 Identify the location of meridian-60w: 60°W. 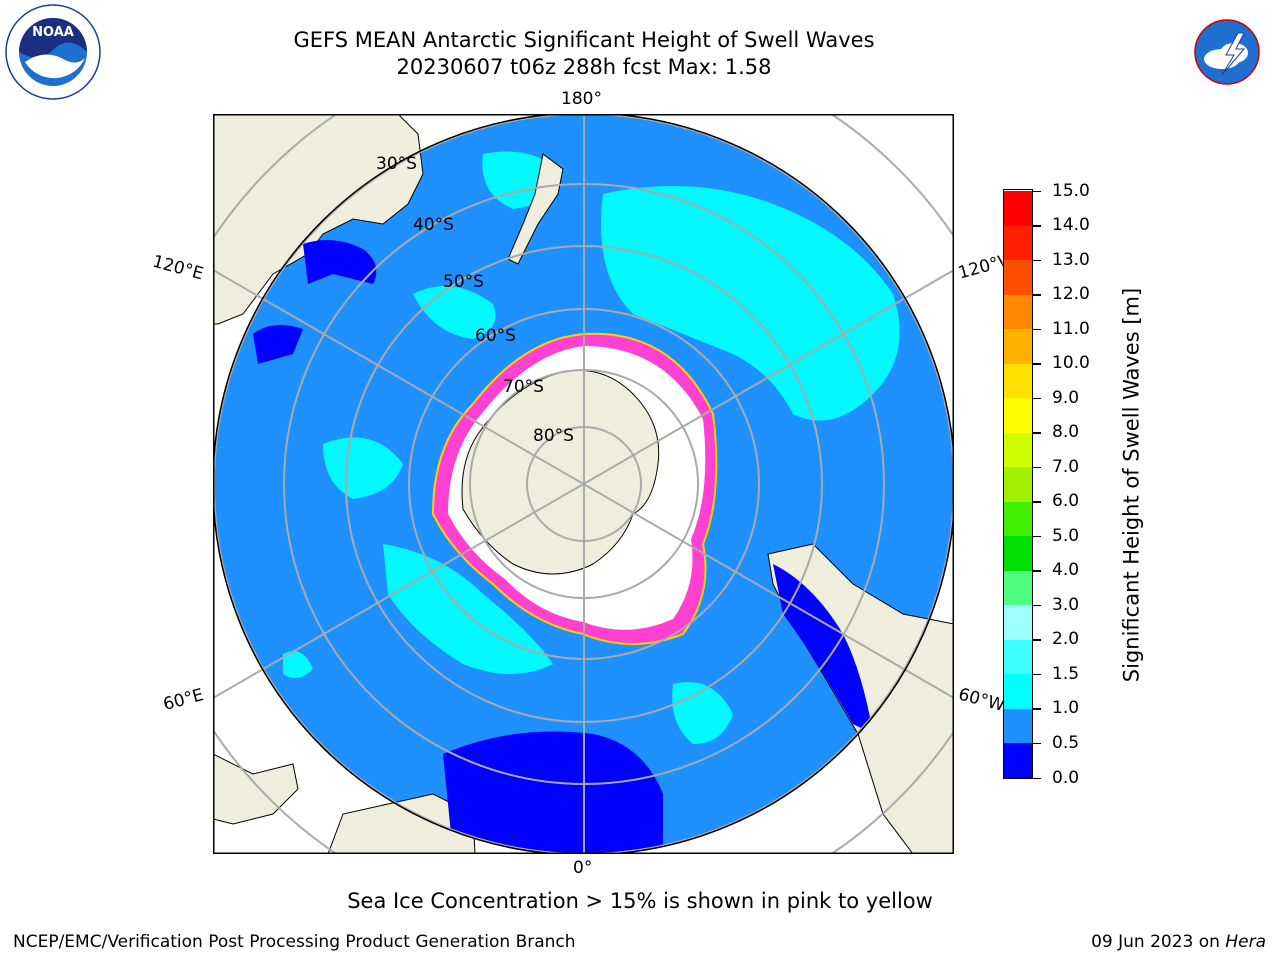
(980, 700).